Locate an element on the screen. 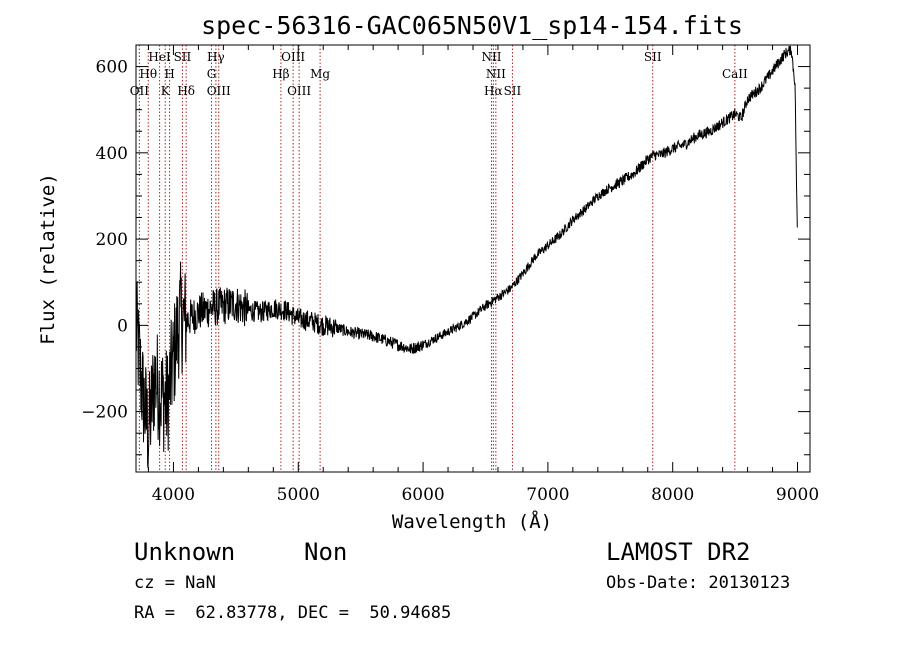  line-marker-label: Hδ is located at coordinates (186, 91).